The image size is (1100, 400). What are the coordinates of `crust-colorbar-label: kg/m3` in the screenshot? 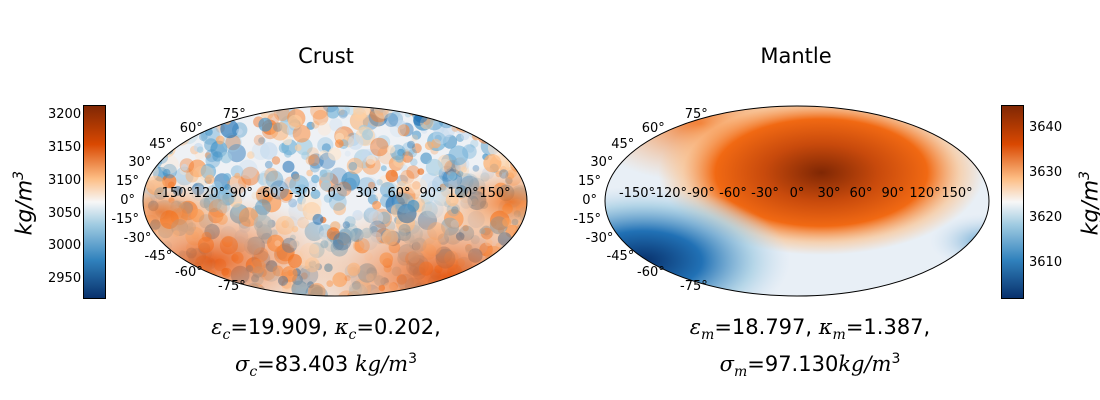 It's located at (24, 203).